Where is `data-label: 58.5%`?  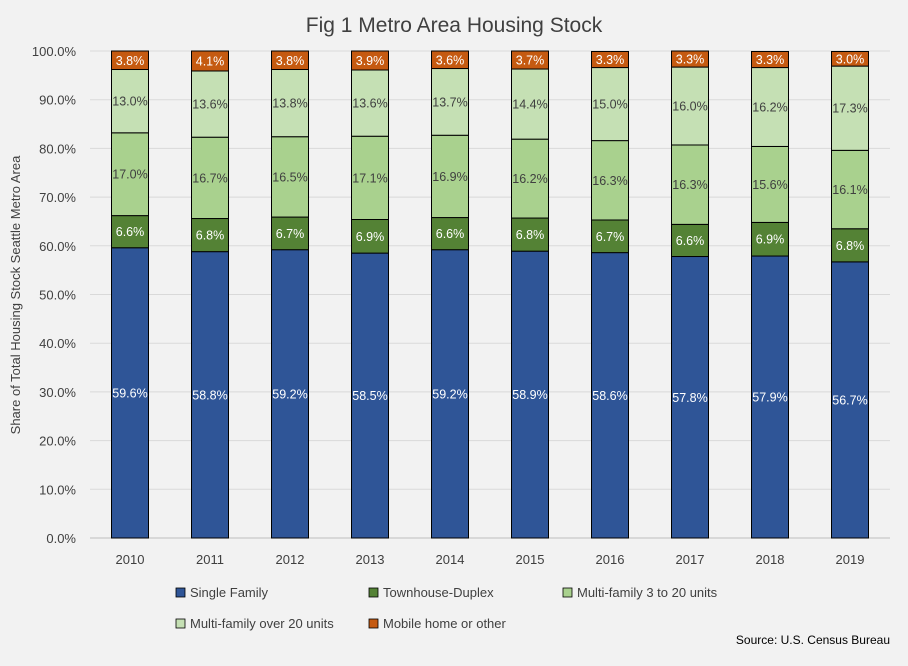 data-label: 58.5% is located at coordinates (369, 396).